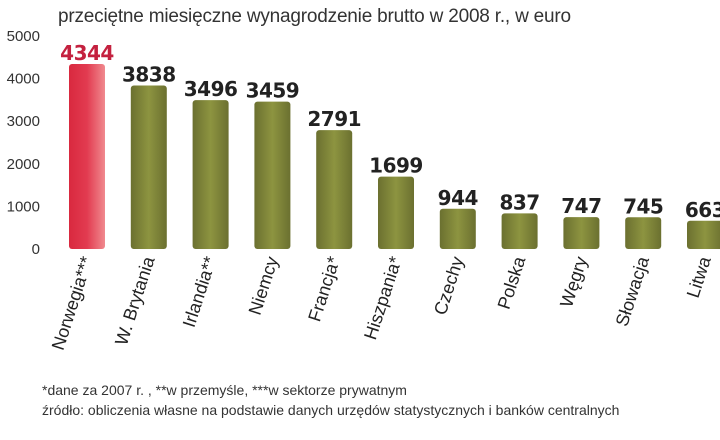  I want to click on bar-value-label: 663, so click(702, 210).